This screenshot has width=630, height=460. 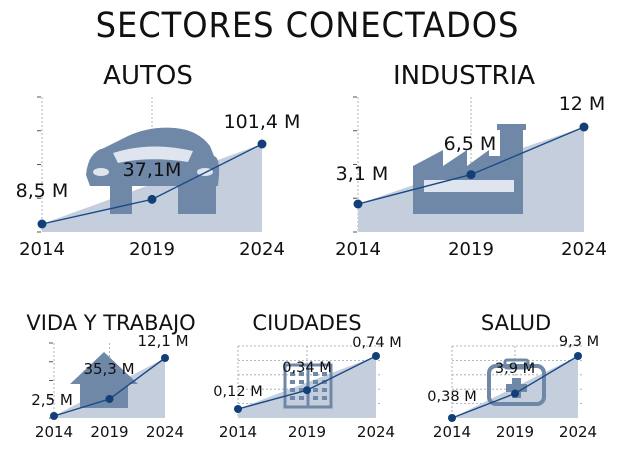 I want to click on page-title: SECTORES CONECTADOS, so click(x=307, y=26).